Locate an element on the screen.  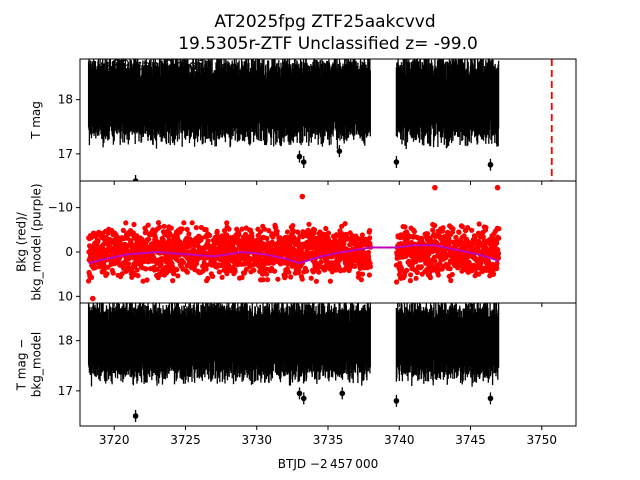
x-axis-label: BTJD −2 457 000 is located at coordinates (328, 464).